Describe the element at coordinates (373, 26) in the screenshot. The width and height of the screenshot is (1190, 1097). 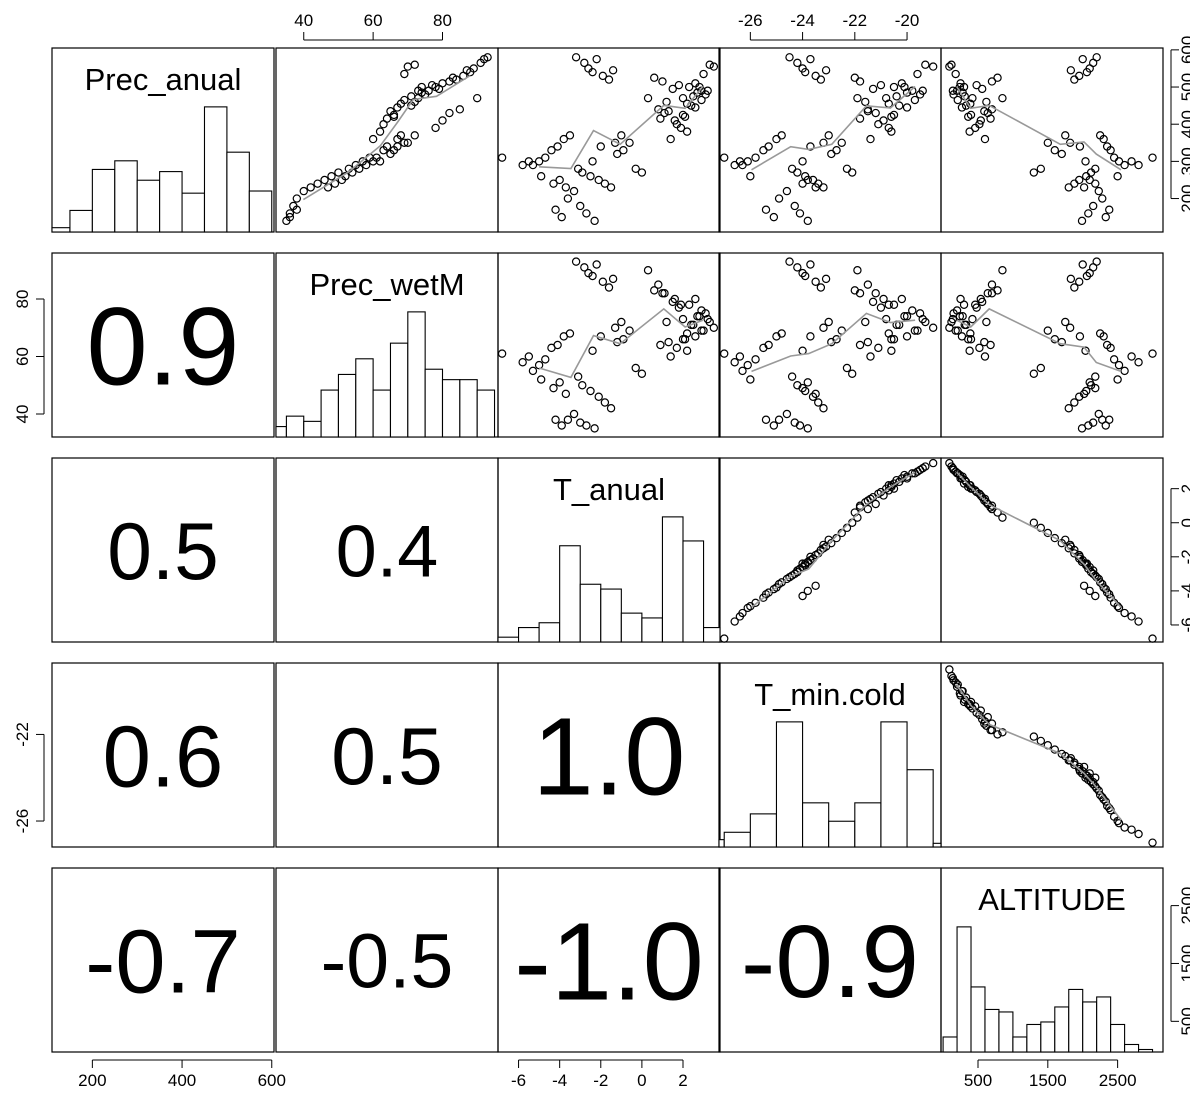
I see `x-axis-top-prec-wetm: 40 60 80` at that location.